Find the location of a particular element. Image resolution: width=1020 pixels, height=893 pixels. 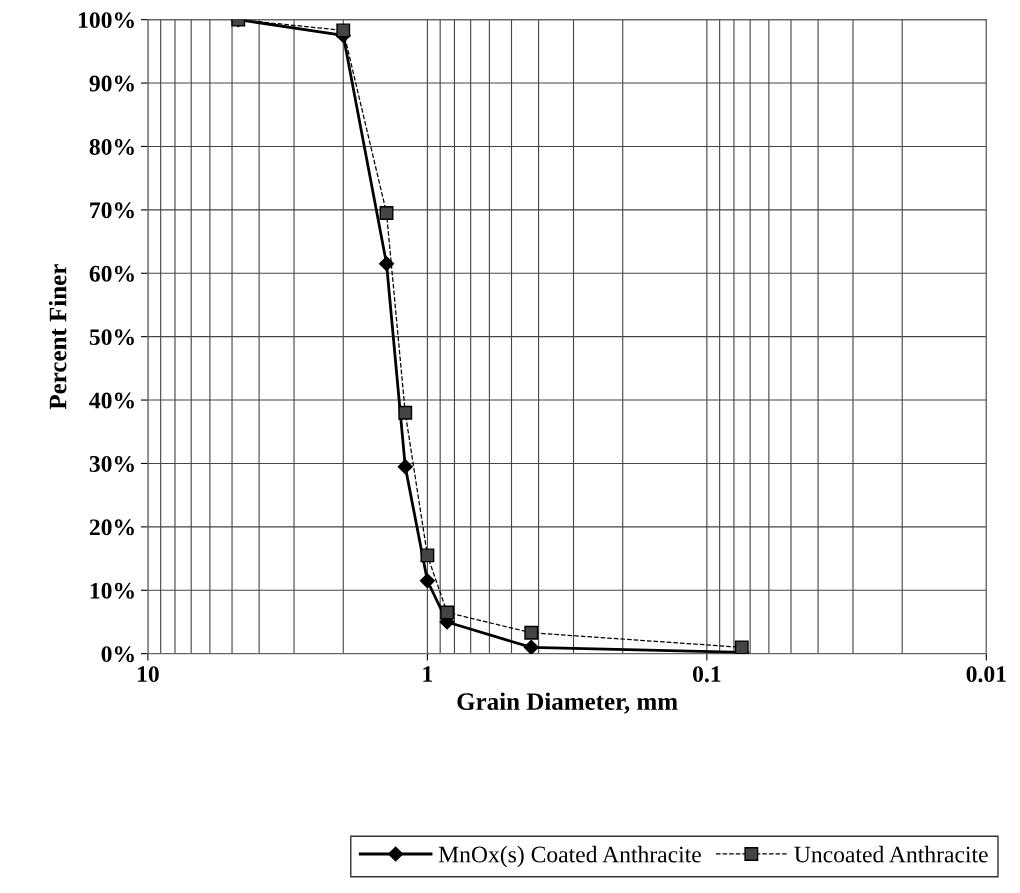

y-tick-label: 0% is located at coordinates (117, 654).